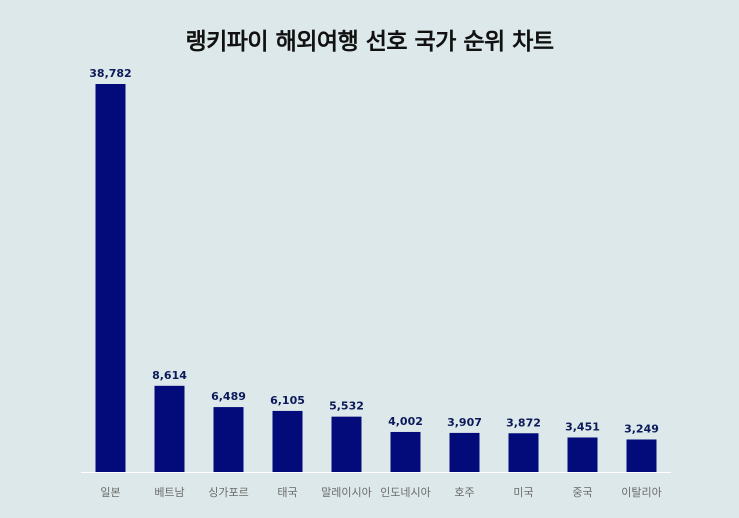  I want to click on x-tick-labels-group: 일본 베트남 싱가포르 태국 말레이시아 인도네시아 호주 미국 중국 이탈리아, so click(380, 492).